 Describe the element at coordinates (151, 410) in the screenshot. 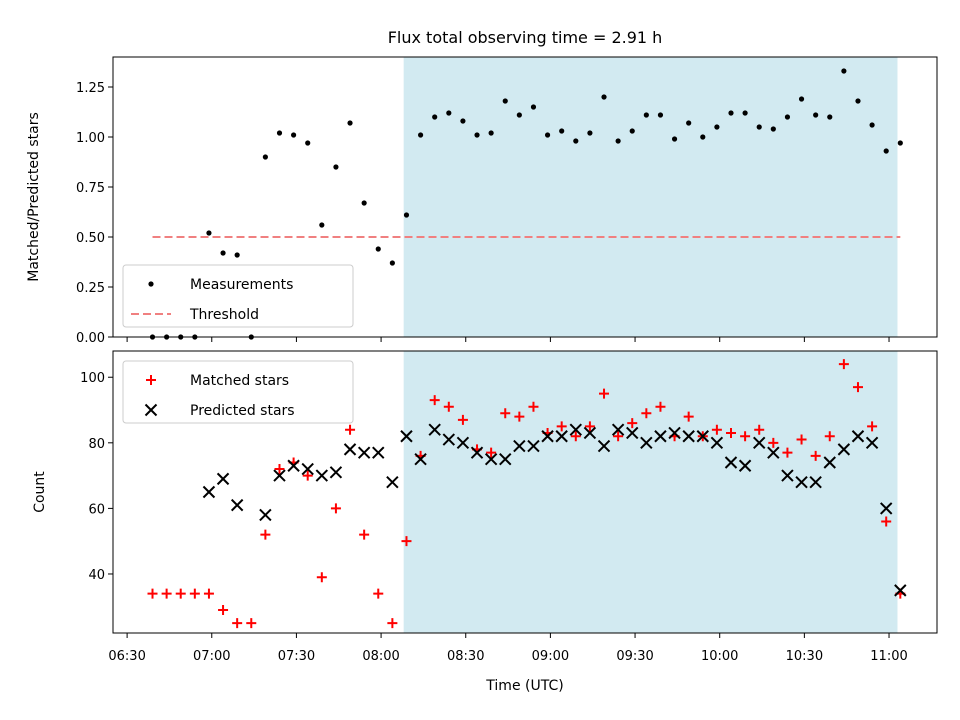

I see `legend-x-marker` at that location.